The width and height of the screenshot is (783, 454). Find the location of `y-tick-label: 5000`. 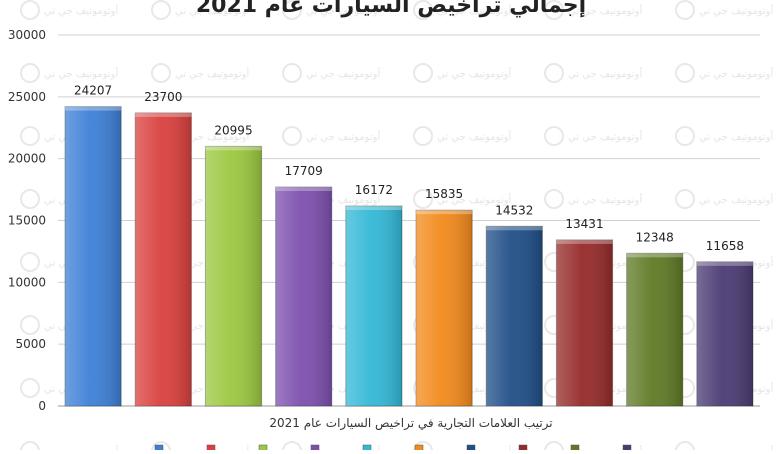

y-tick-label: 5000 is located at coordinates (30, 344).